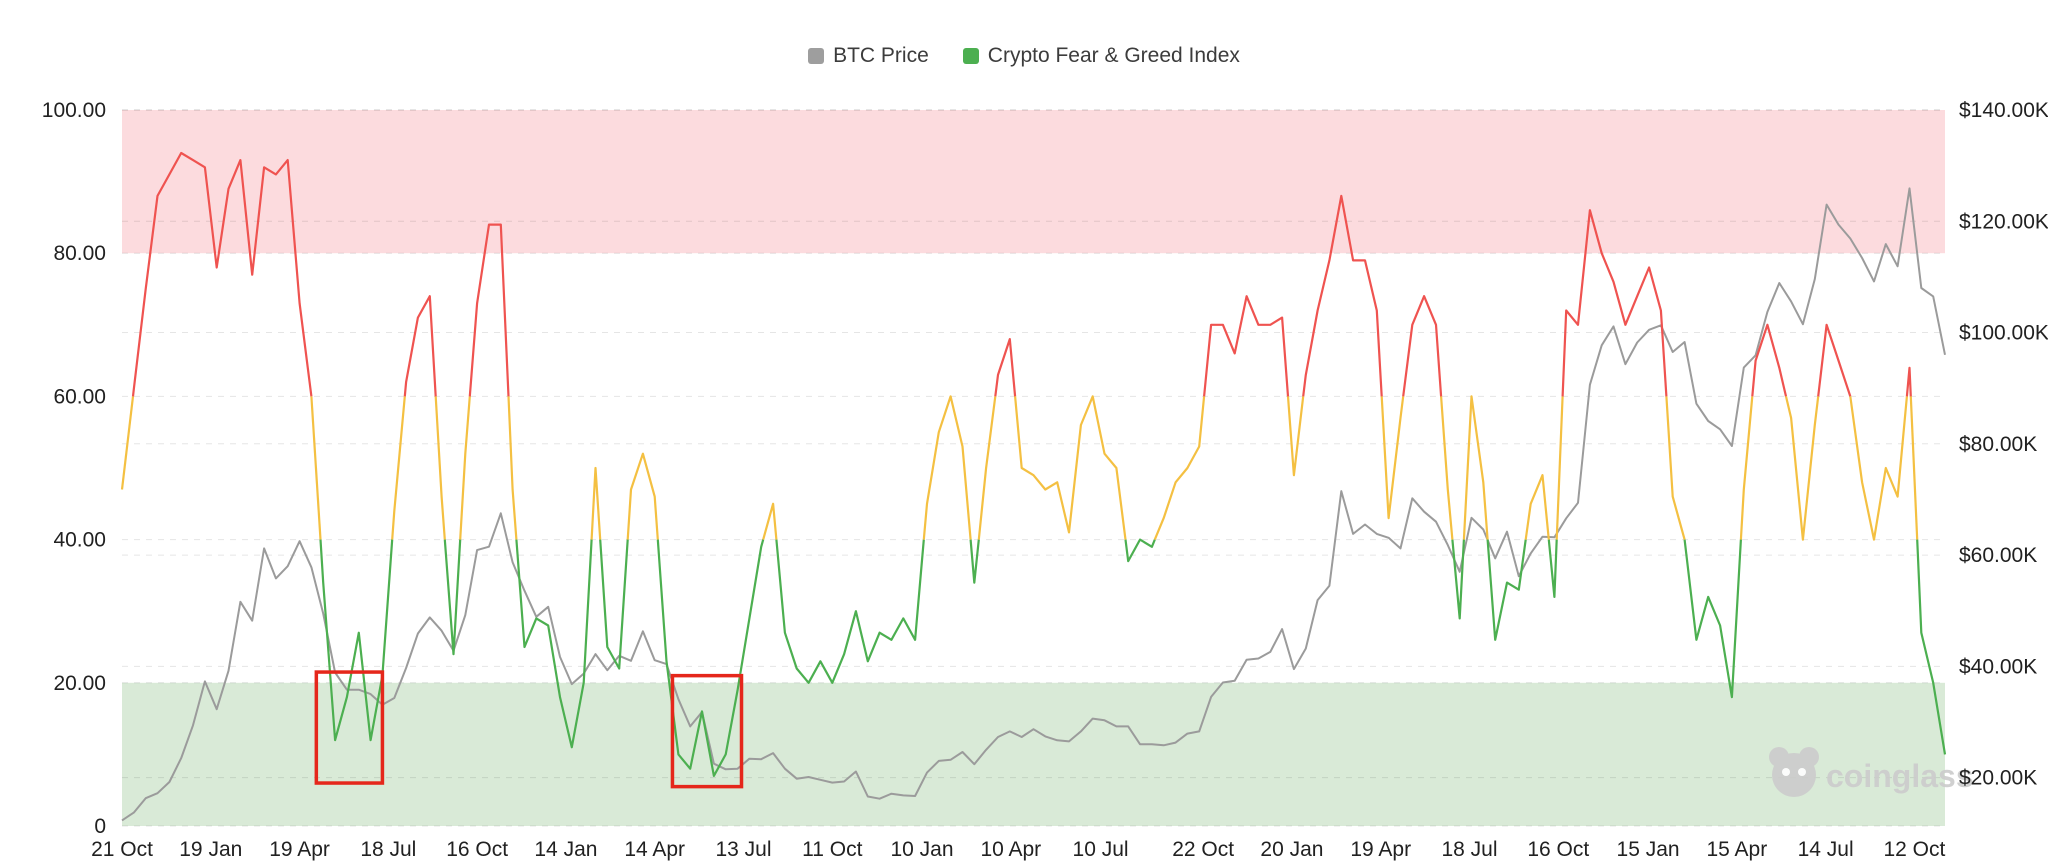 The height and width of the screenshot is (864, 2048). What do you see at coordinates (1033, 182) in the screenshot?
I see `extreme-greed-band` at bounding box center [1033, 182].